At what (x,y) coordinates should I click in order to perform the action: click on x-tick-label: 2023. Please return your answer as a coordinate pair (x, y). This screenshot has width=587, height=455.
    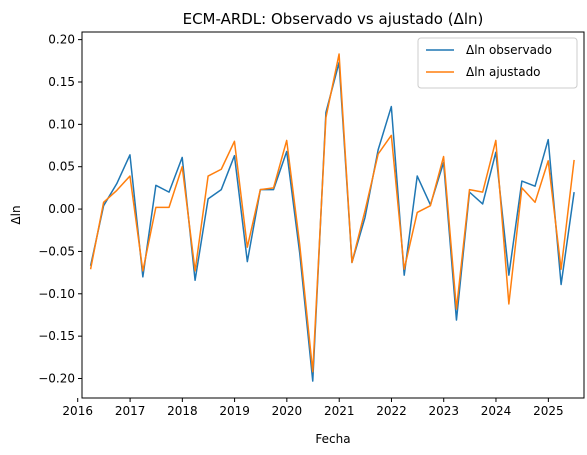
    Looking at the image, I should click on (443, 411).